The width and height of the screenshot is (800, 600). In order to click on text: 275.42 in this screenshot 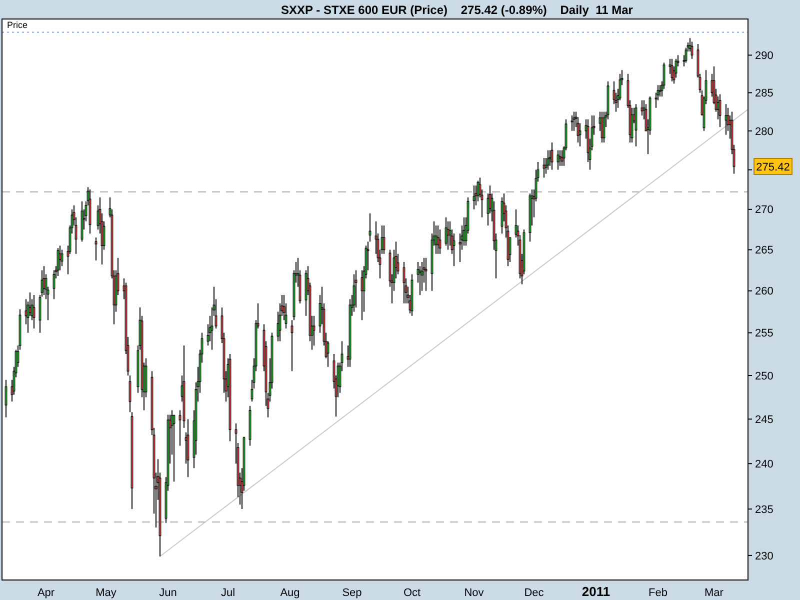, I will do `click(773, 167)`.